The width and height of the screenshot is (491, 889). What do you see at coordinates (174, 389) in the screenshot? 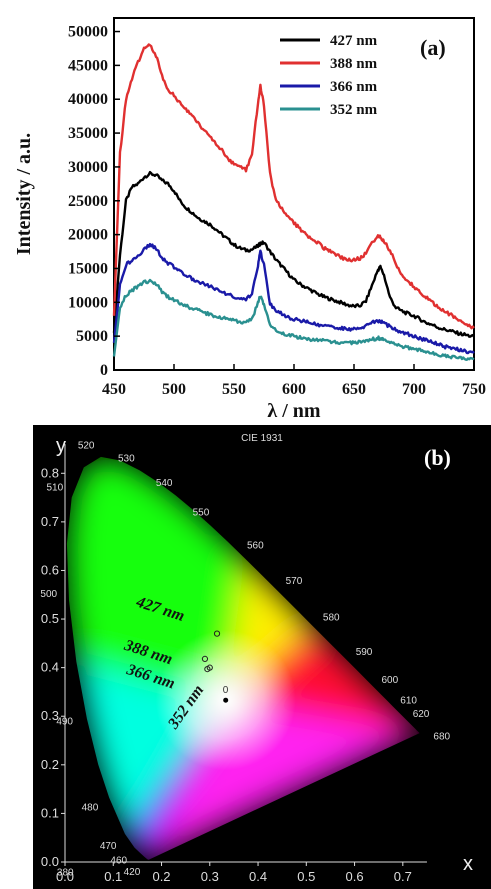
I see `x-tick-label: 500` at bounding box center [174, 389].